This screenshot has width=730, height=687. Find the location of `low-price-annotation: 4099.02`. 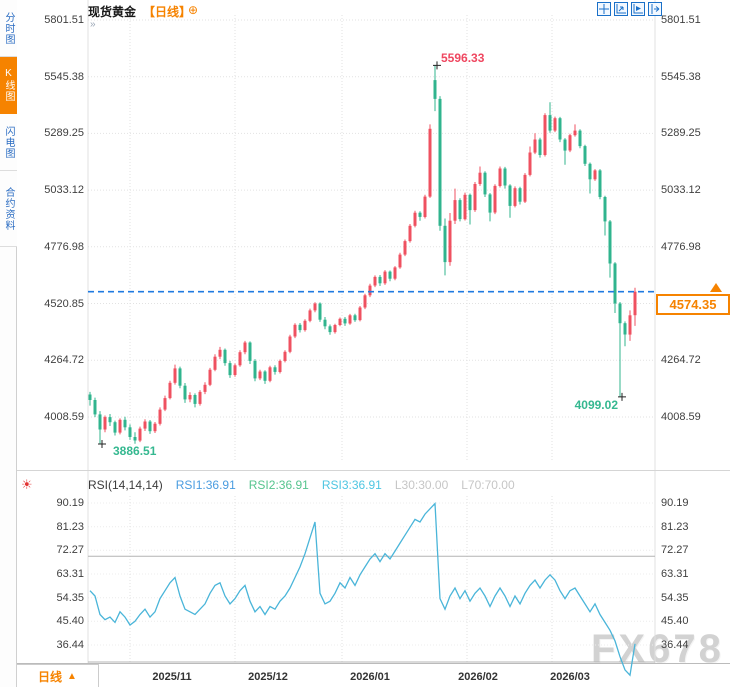

low-price-annotation: 4099.02 is located at coordinates (596, 405).